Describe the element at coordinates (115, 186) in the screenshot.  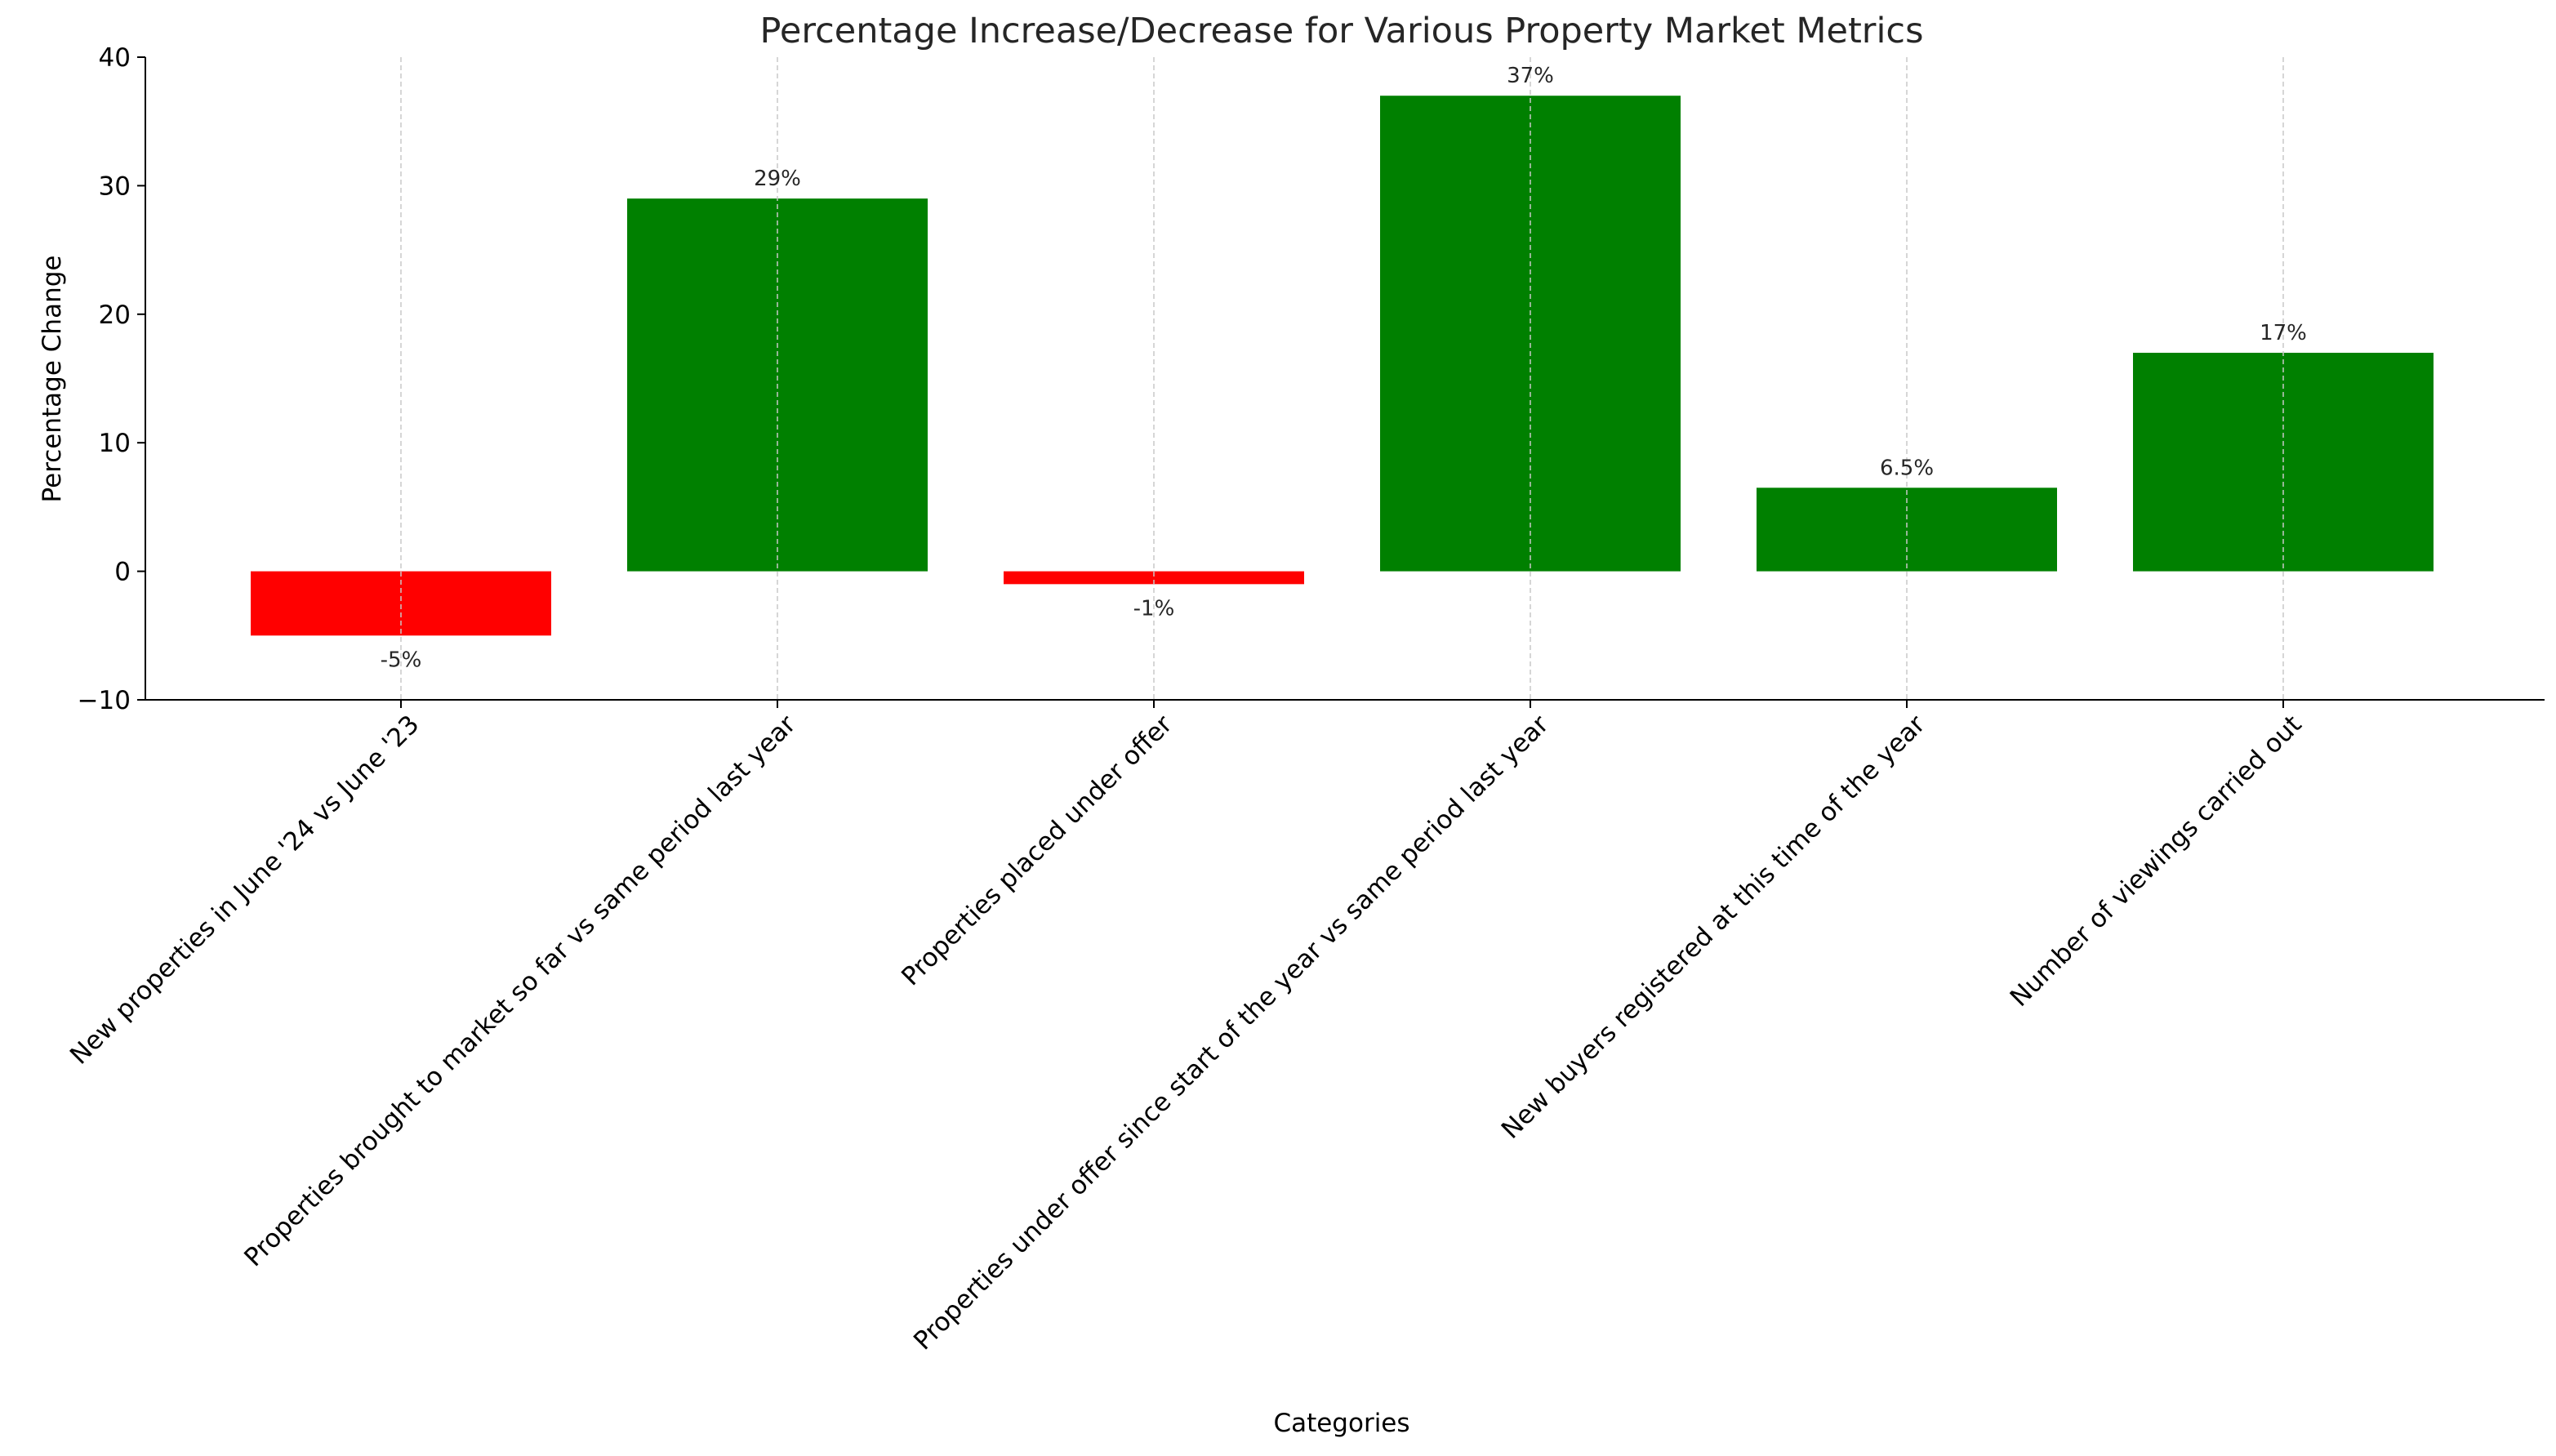
I see `y-tick-label-4: 30` at that location.